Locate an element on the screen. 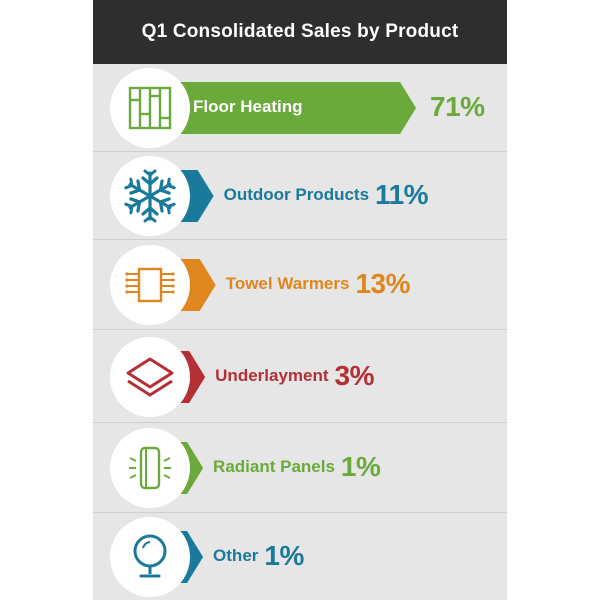 This screenshot has height=600, width=600. page-title: Q1 Consolidated Sales by Product is located at coordinates (300, 31).